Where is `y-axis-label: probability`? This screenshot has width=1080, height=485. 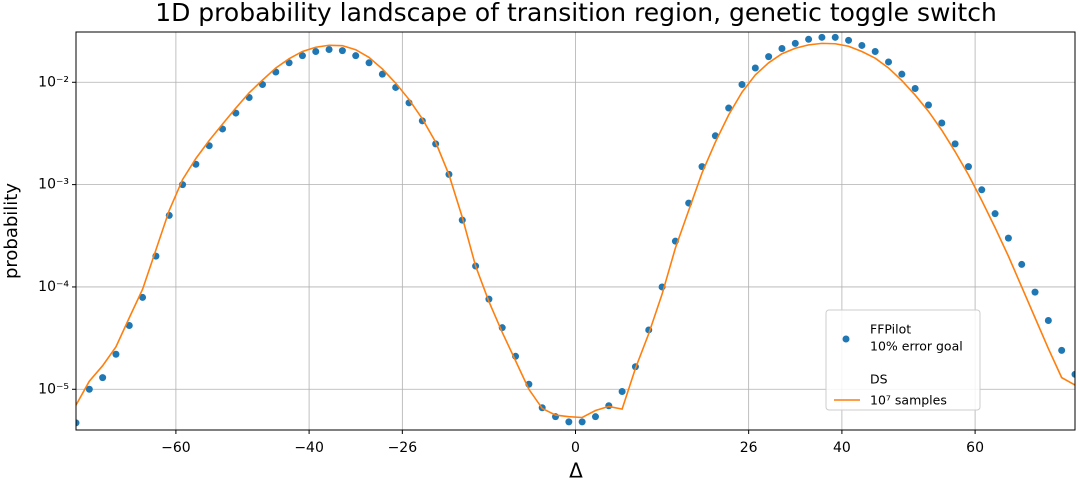
y-axis-label: probability is located at coordinates (11, 231).